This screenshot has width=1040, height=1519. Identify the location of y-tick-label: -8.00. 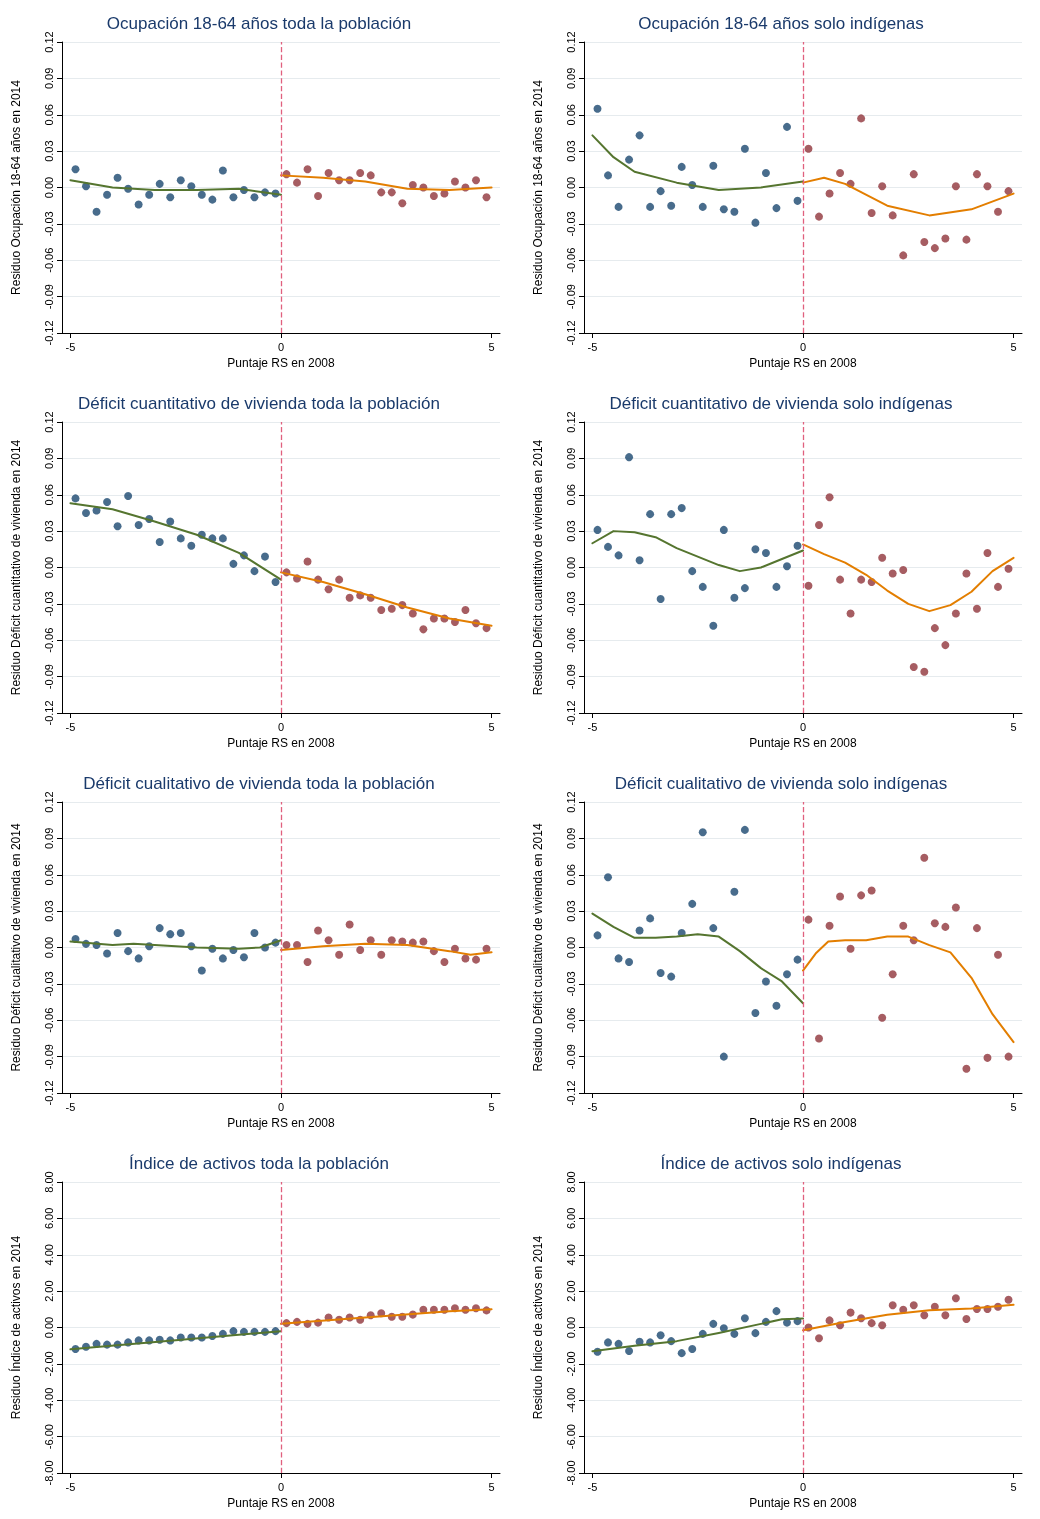
(570, 1473).